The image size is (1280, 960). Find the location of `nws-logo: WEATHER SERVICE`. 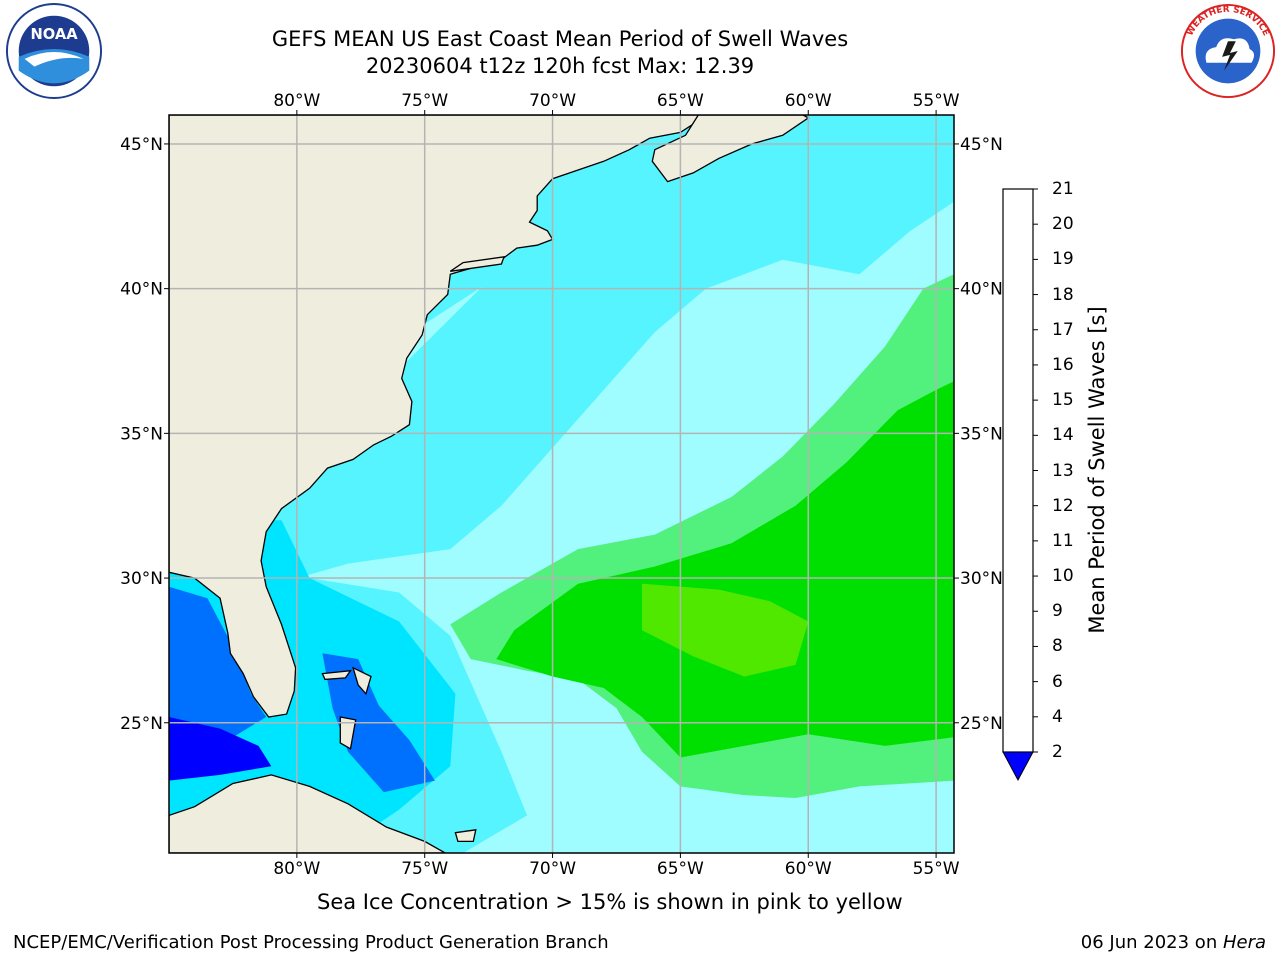

nws-logo: WEATHER SERVICE is located at coordinates (1228, 51).